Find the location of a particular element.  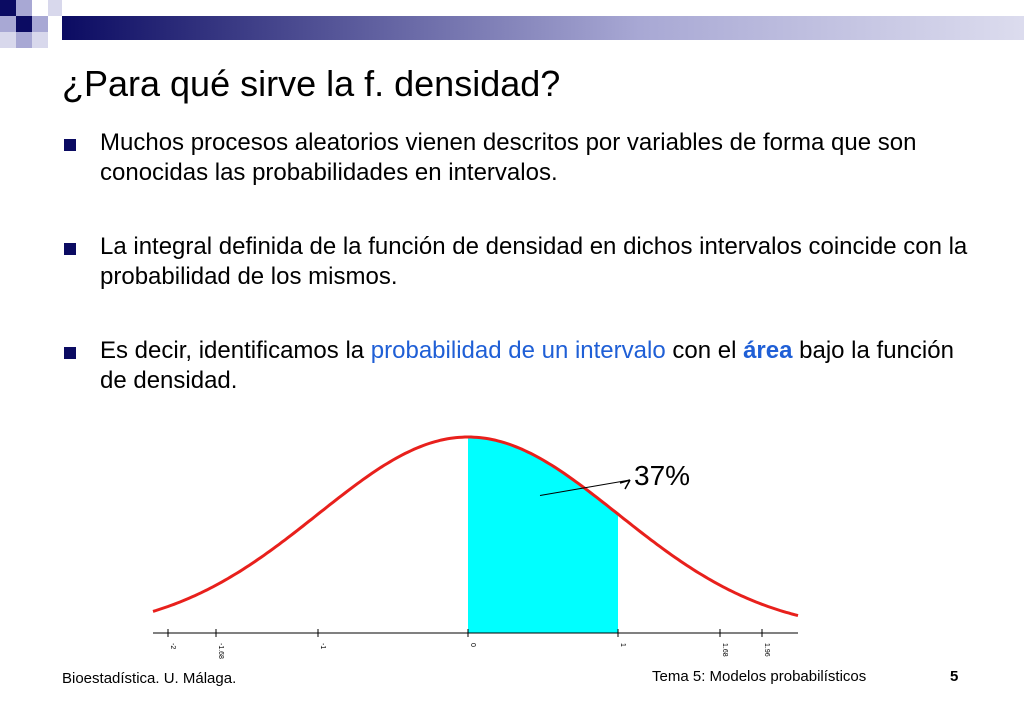

annotation-arrowhead is located at coordinates (625, 484).